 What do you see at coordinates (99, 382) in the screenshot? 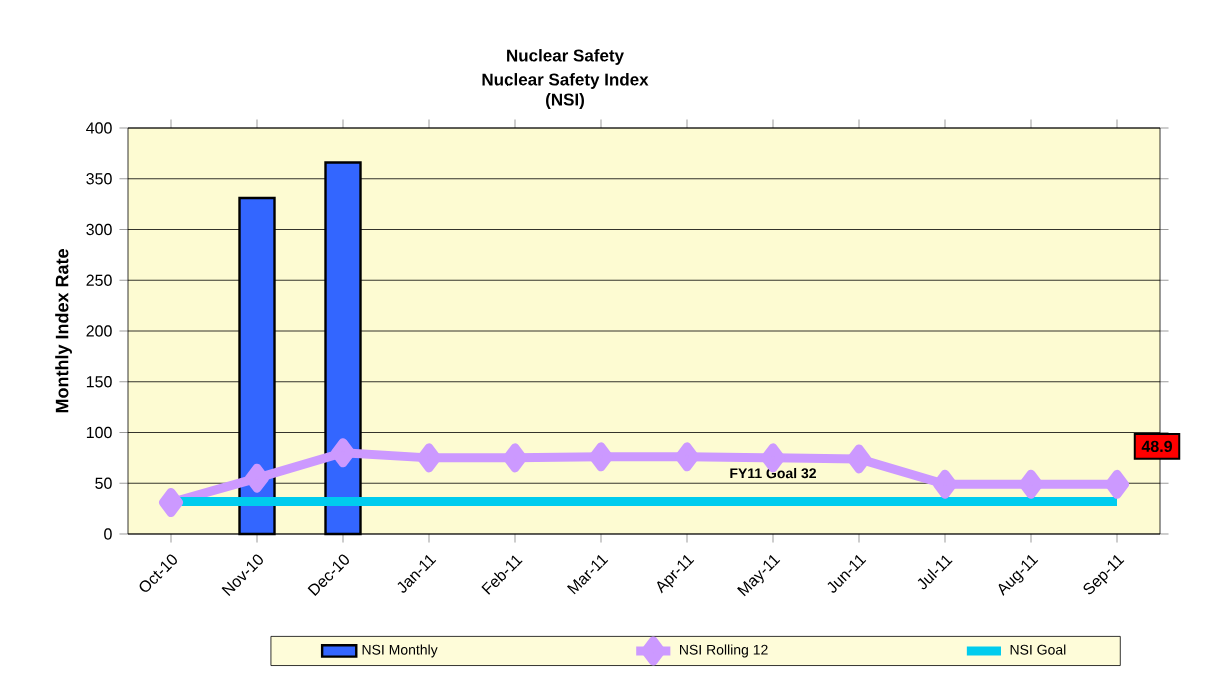
I see `y-tick-label: 150` at bounding box center [99, 382].